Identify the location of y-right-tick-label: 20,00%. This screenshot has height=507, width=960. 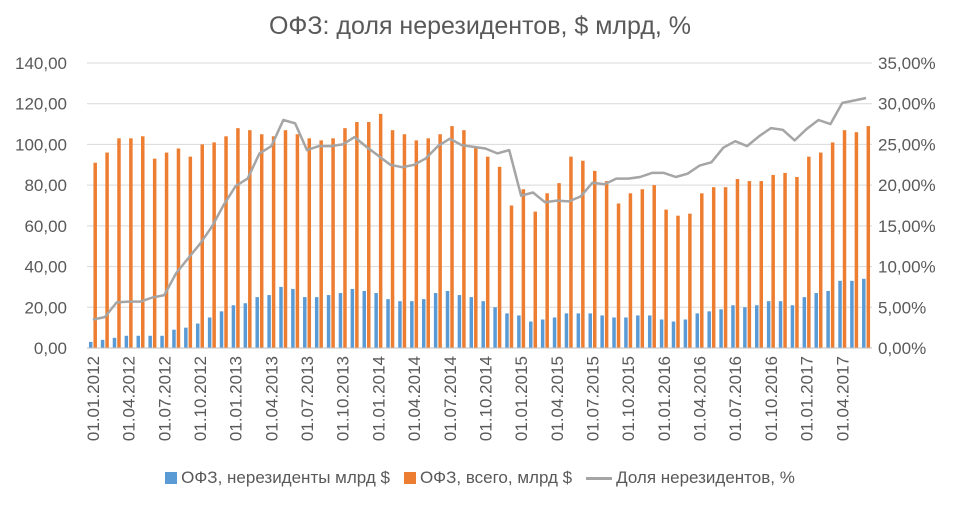
(907, 185).